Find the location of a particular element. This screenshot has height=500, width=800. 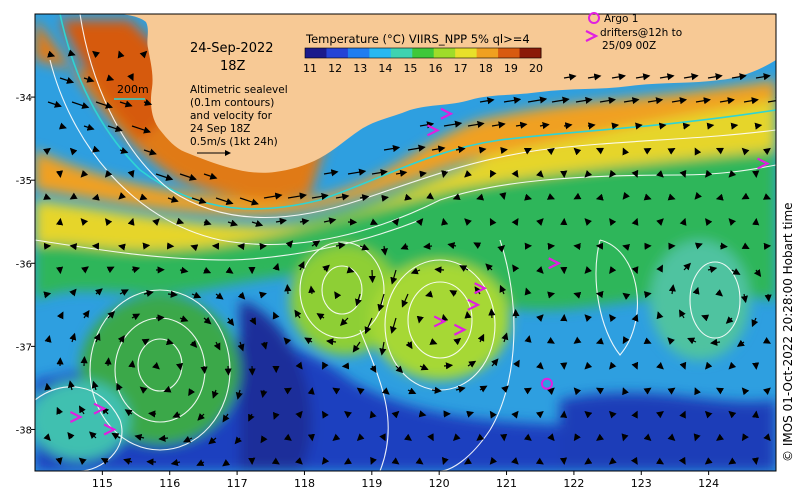

colorbar-tick-label: 20 is located at coordinates (536, 68).